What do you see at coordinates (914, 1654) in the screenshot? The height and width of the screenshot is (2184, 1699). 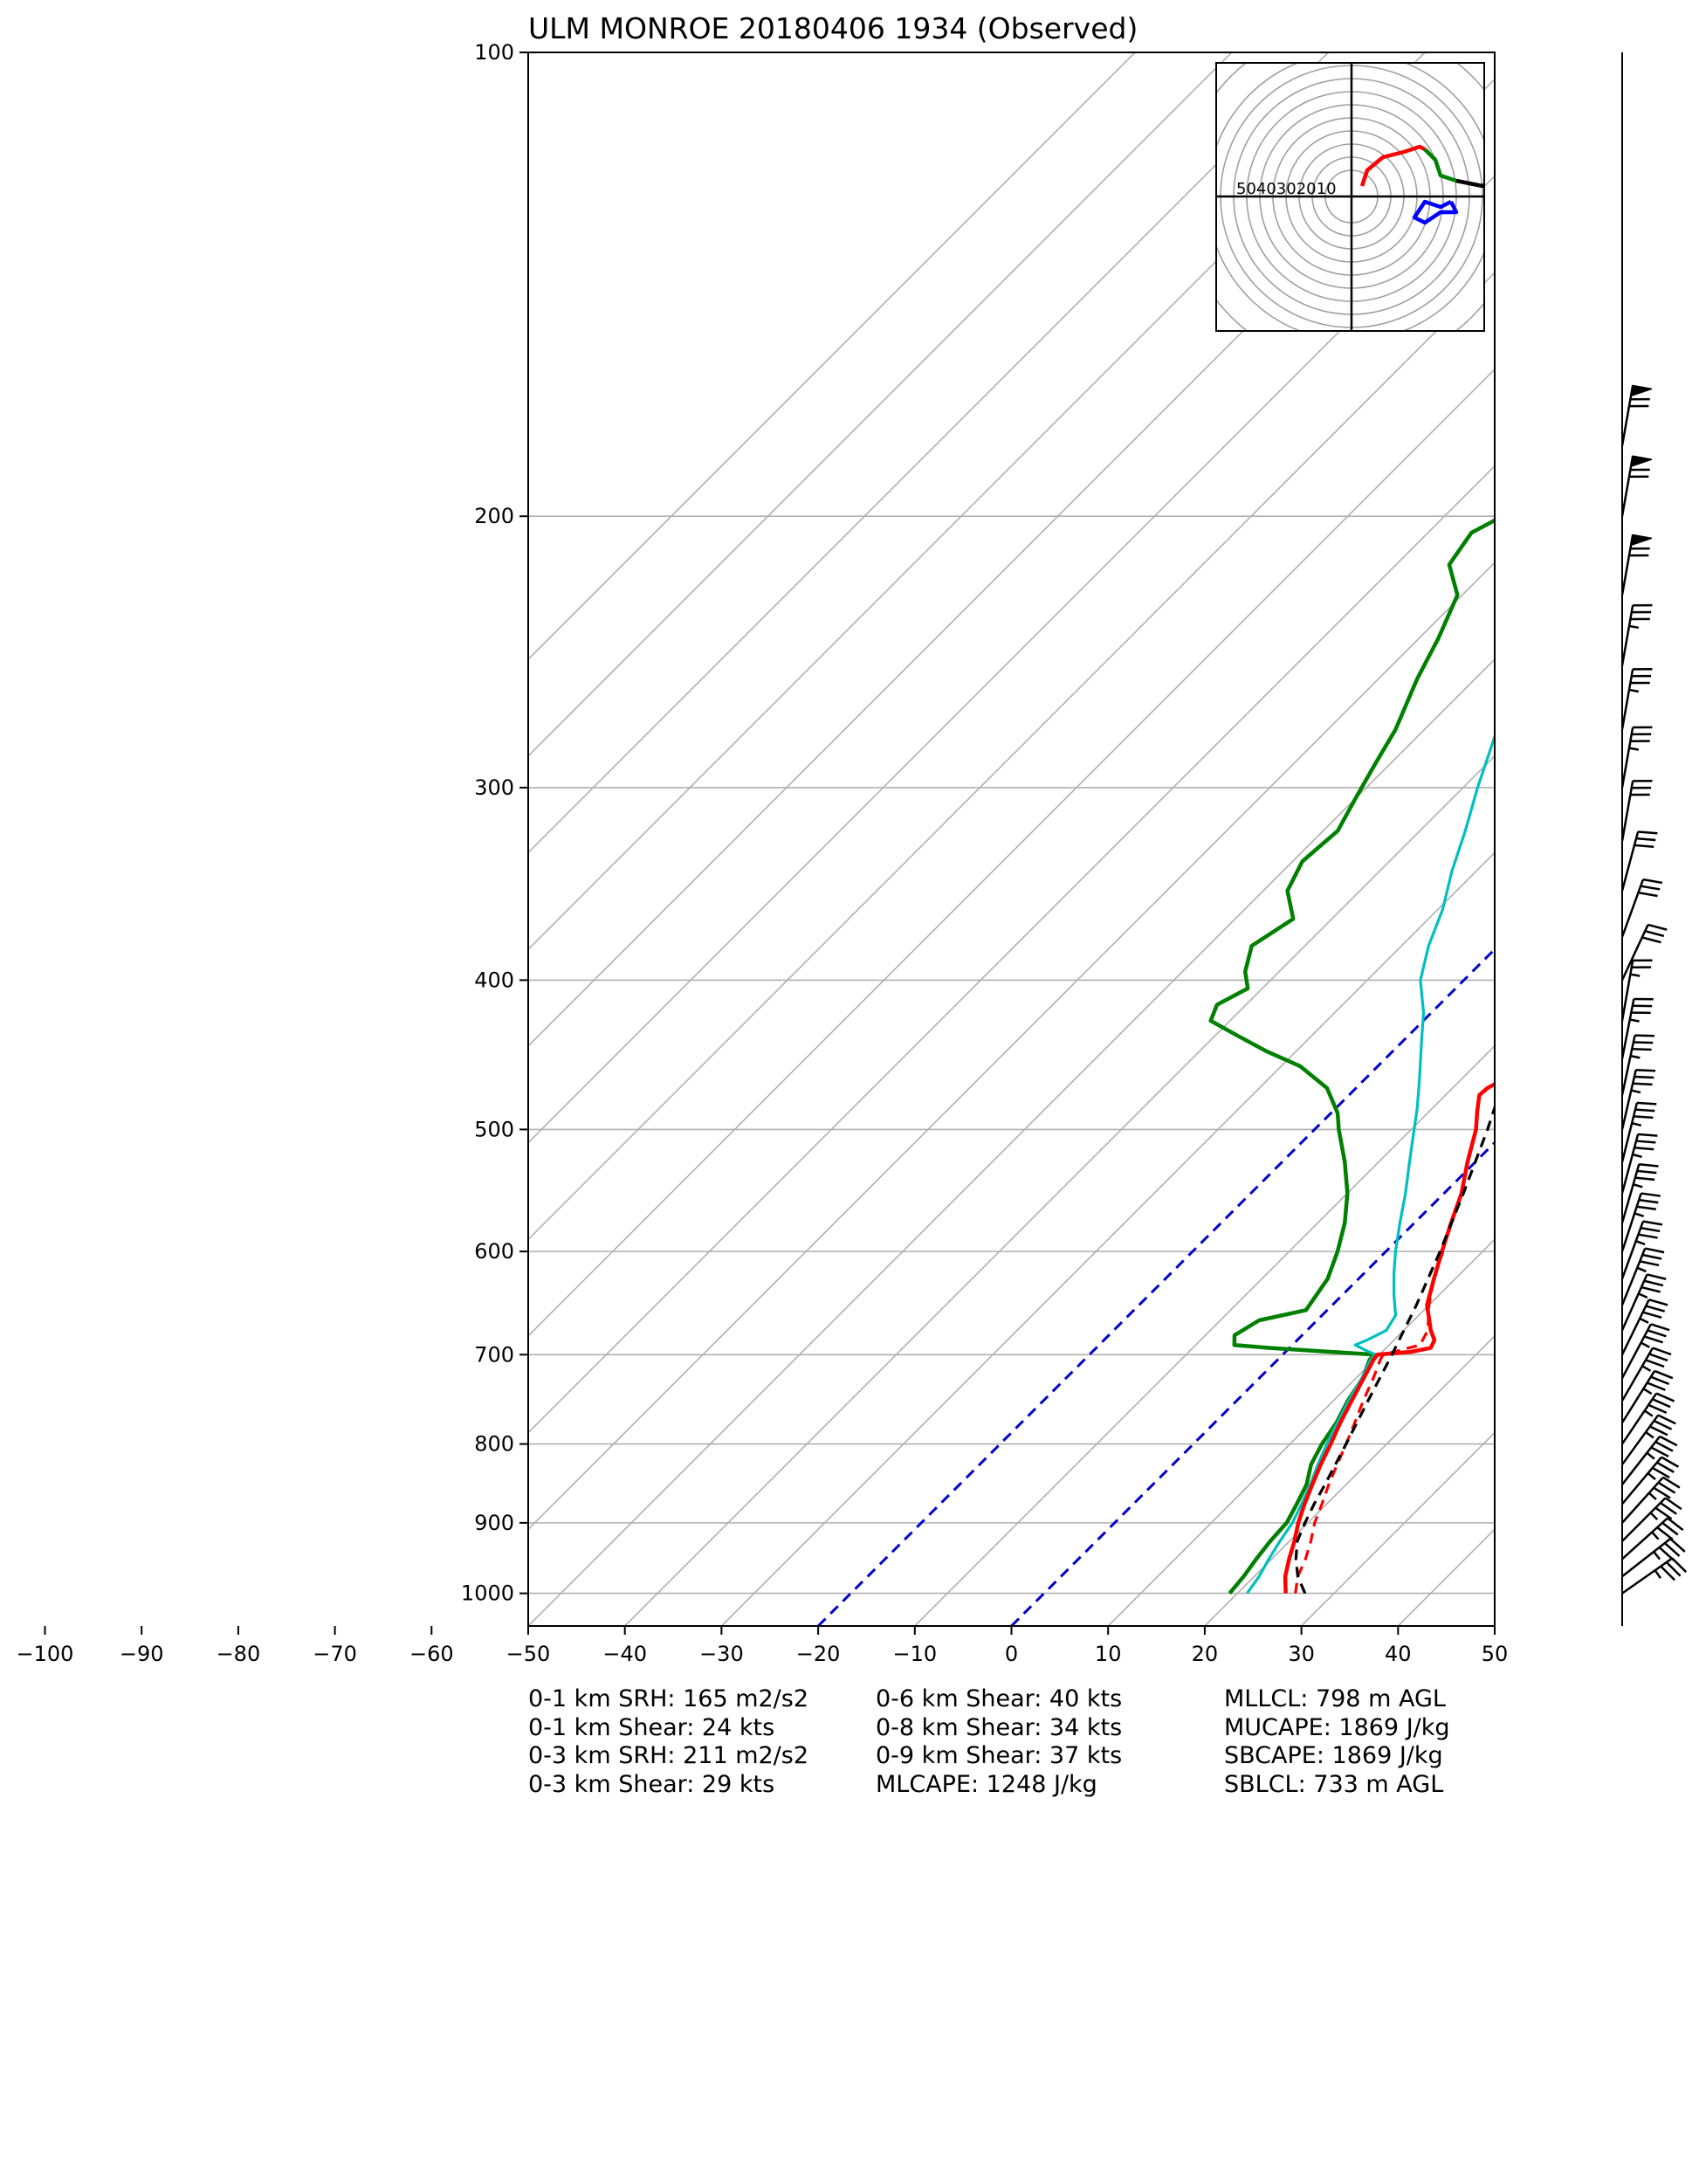 I see `x-tick-label: −10` at bounding box center [914, 1654].